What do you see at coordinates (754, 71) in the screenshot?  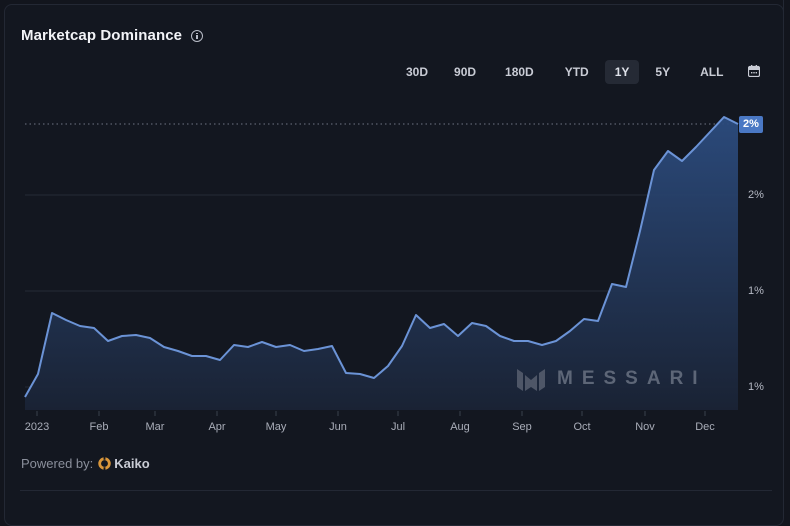 I see `calendar-icon` at bounding box center [754, 71].